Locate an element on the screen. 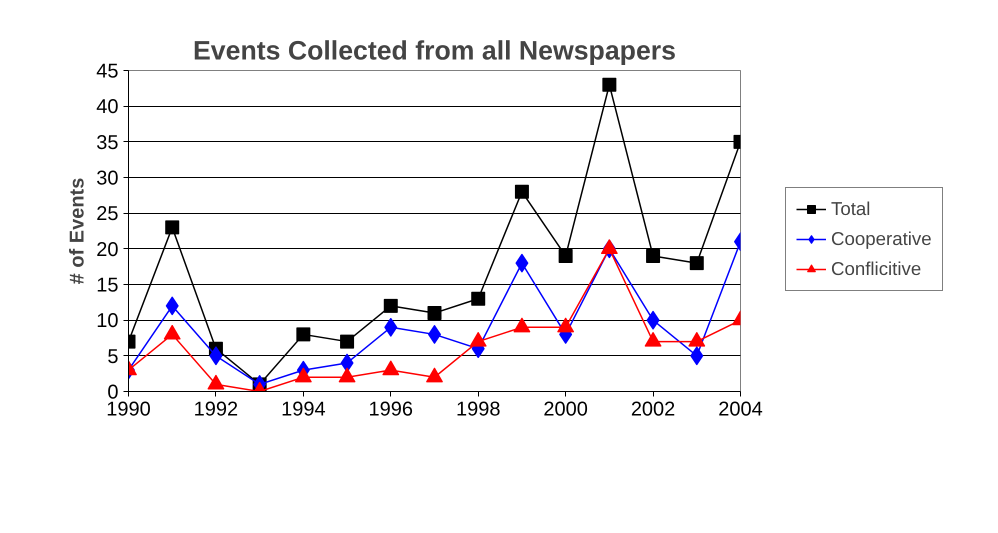 This screenshot has height=533, width=998. x-tick-label: 1998 is located at coordinates (478, 409).